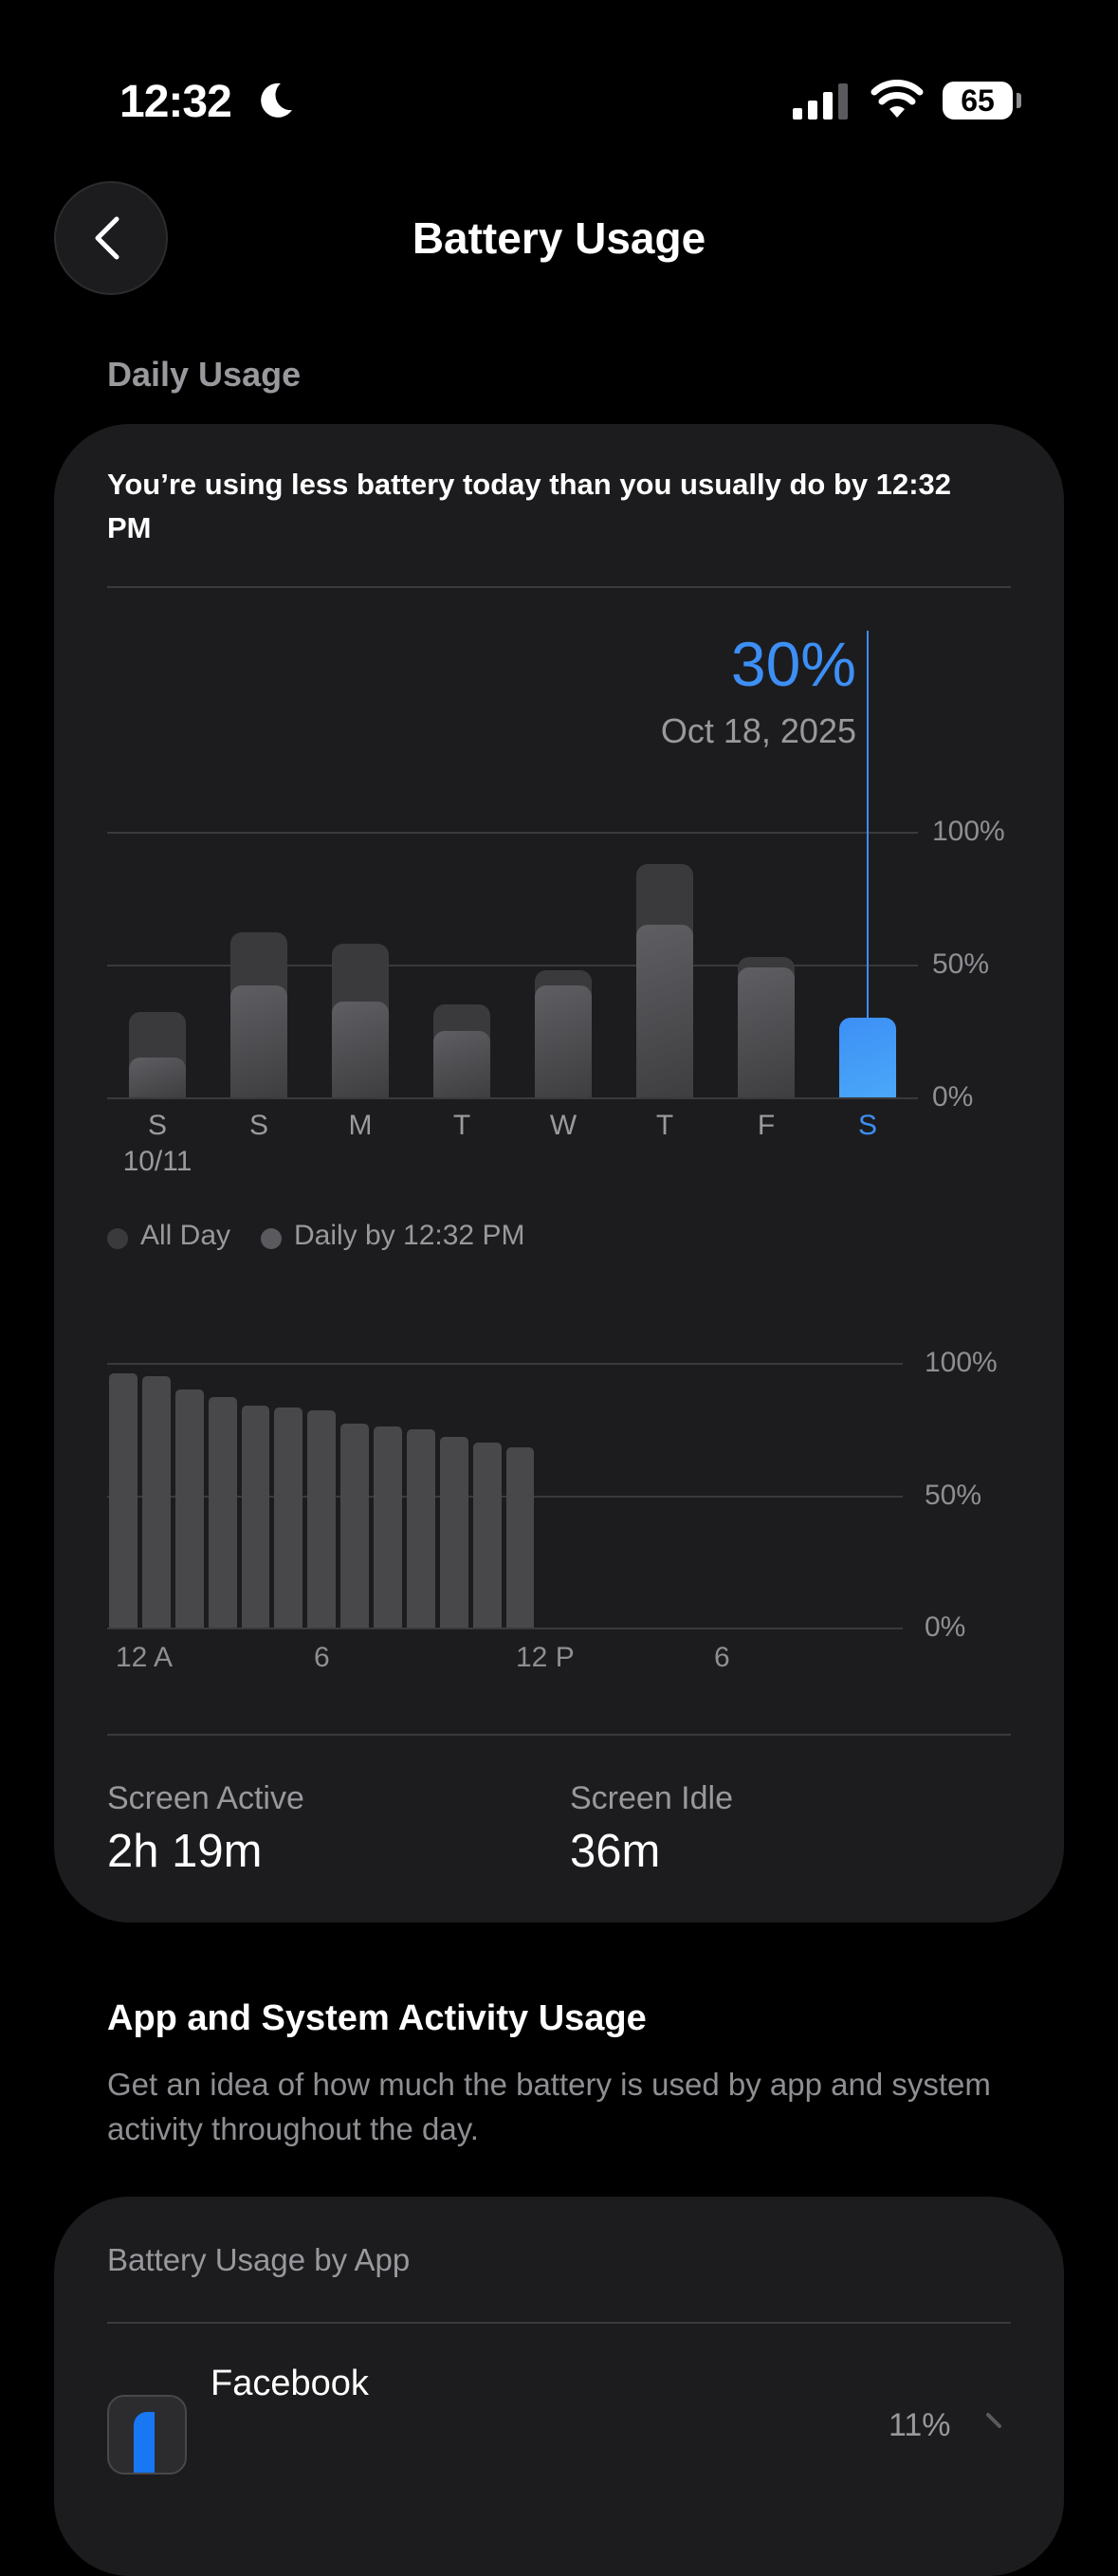 This screenshot has width=1118, height=2576. Describe the element at coordinates (1019, 100) in the screenshot. I see `battery-cap` at that location.